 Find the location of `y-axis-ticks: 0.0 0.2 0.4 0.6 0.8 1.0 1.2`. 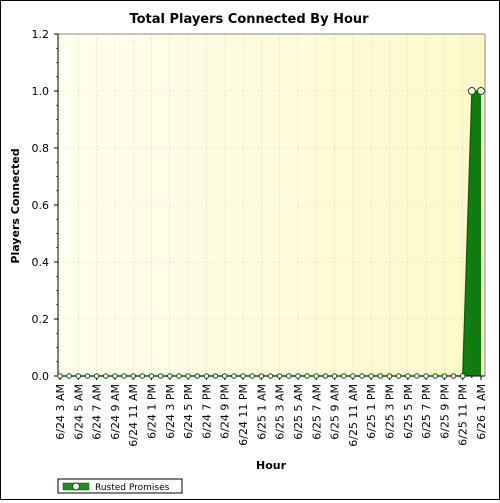

y-axis-ticks: 0.0 0.2 0.4 0.6 0.8 1.0 1.2 is located at coordinates (45, 205).